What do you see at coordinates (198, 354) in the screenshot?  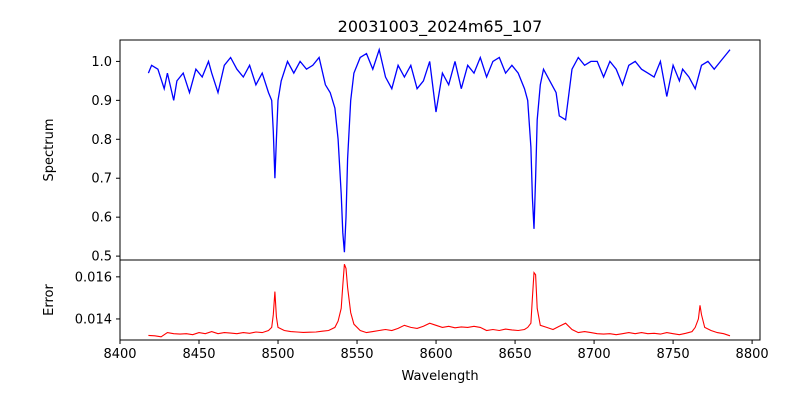 I see `x-tick-label: 8450` at bounding box center [198, 354].